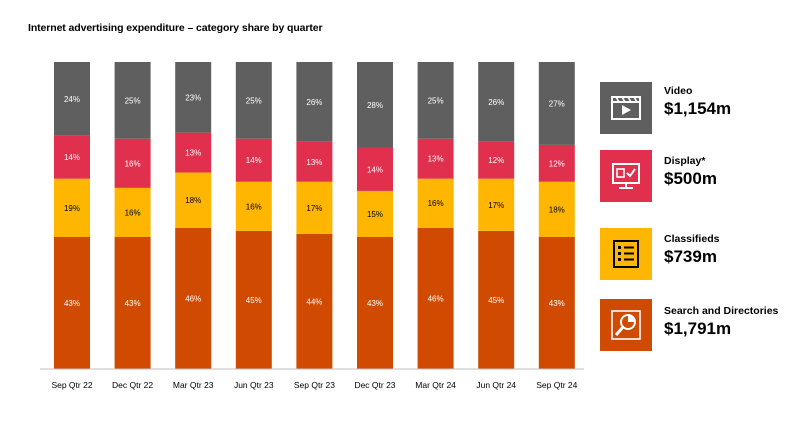 The height and width of the screenshot is (426, 800). I want to click on data-label-video: 23%, so click(193, 97).